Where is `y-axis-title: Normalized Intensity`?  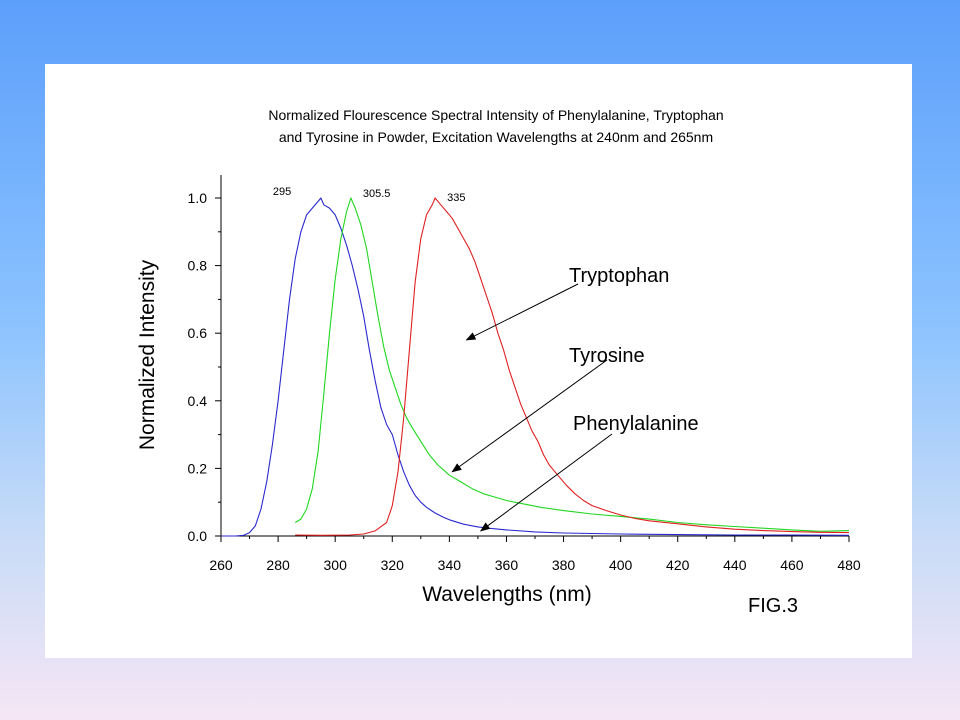
y-axis-title: Normalized Intensity is located at coordinates (147, 354).